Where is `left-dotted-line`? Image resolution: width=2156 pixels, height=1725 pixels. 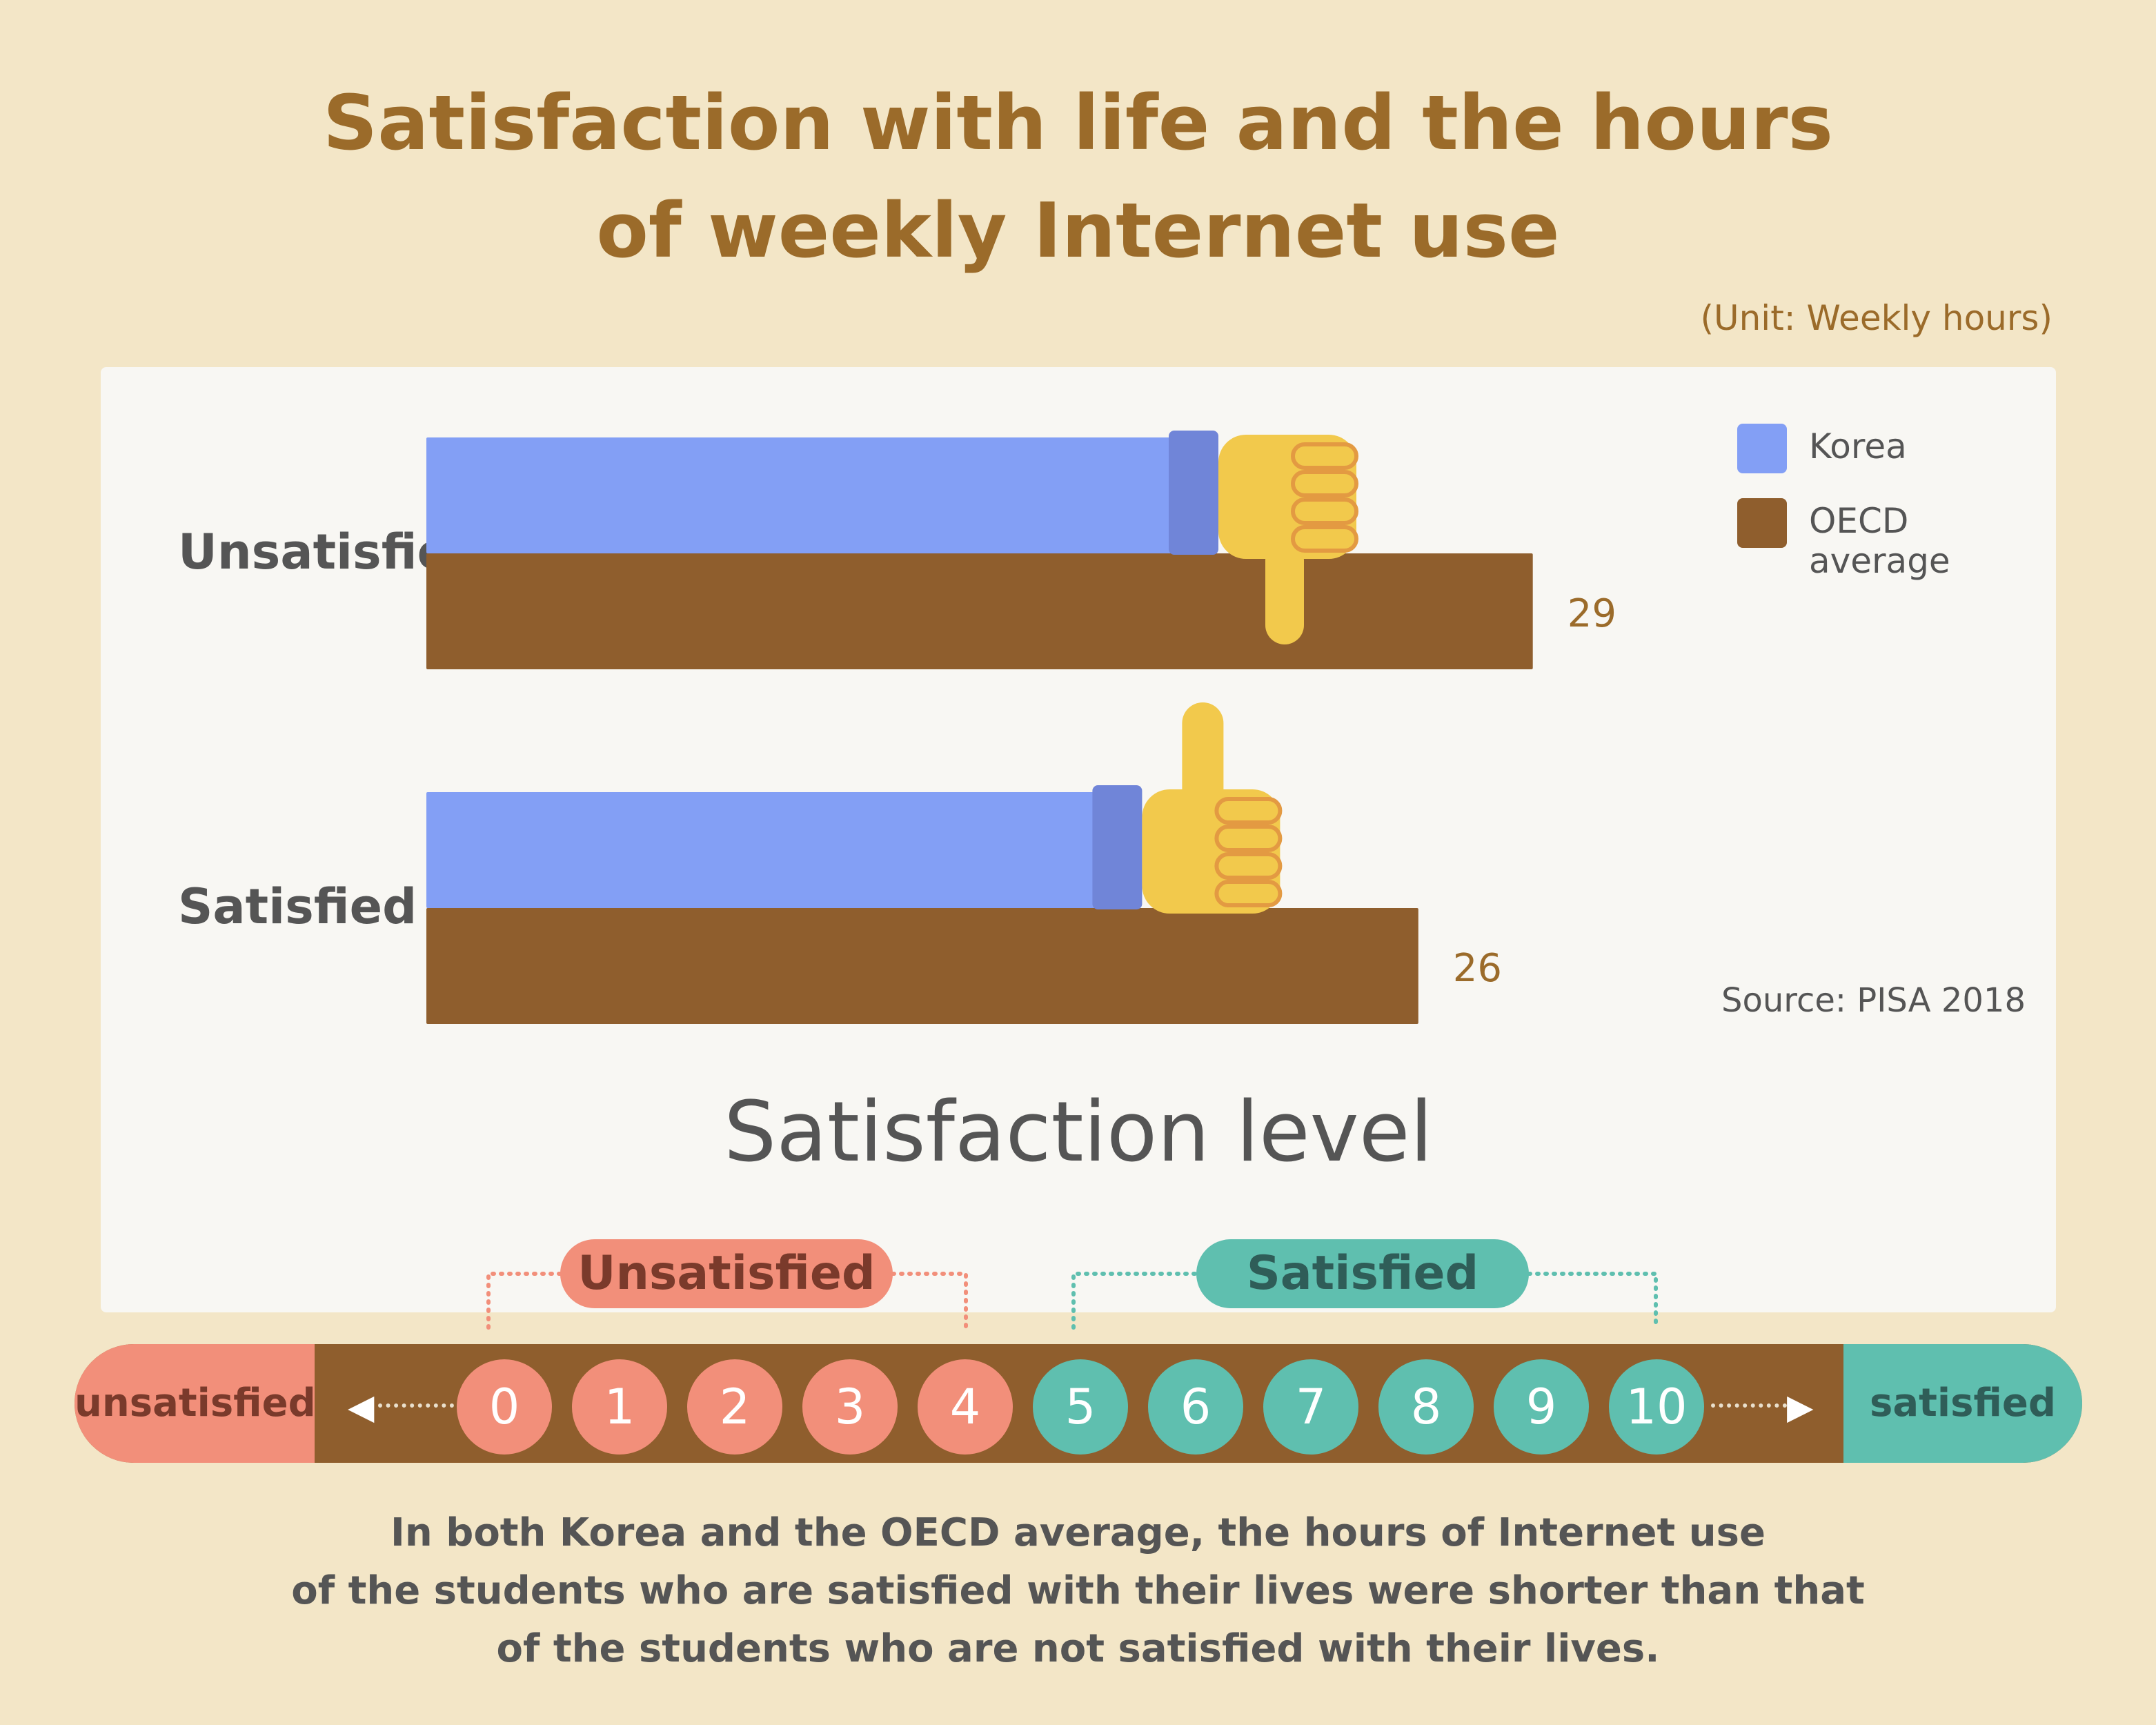 left-dotted-line is located at coordinates (416, 1405).